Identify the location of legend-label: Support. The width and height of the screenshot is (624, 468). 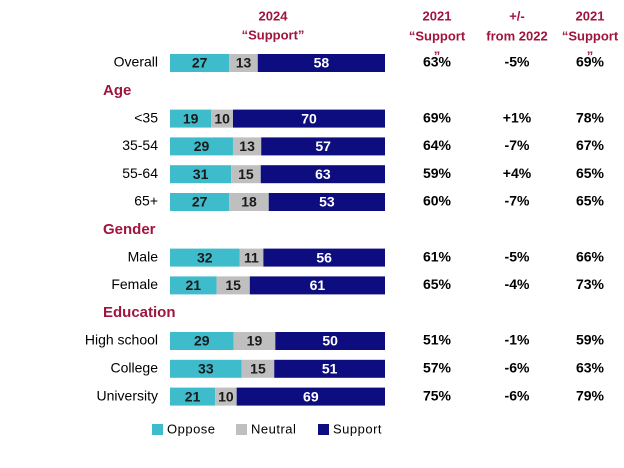
(357, 428).